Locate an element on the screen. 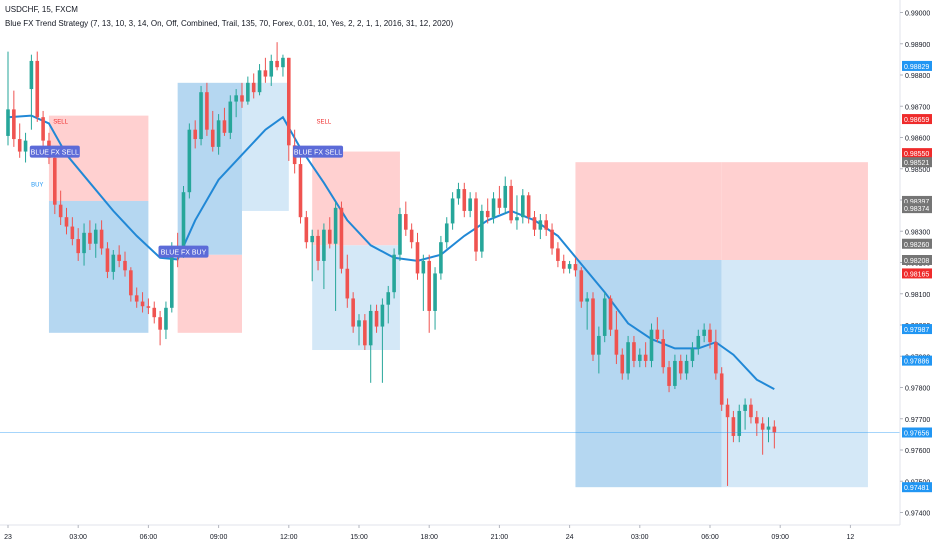 This screenshot has width=932, height=550. price-badge-label: 0.97481 is located at coordinates (916, 488).